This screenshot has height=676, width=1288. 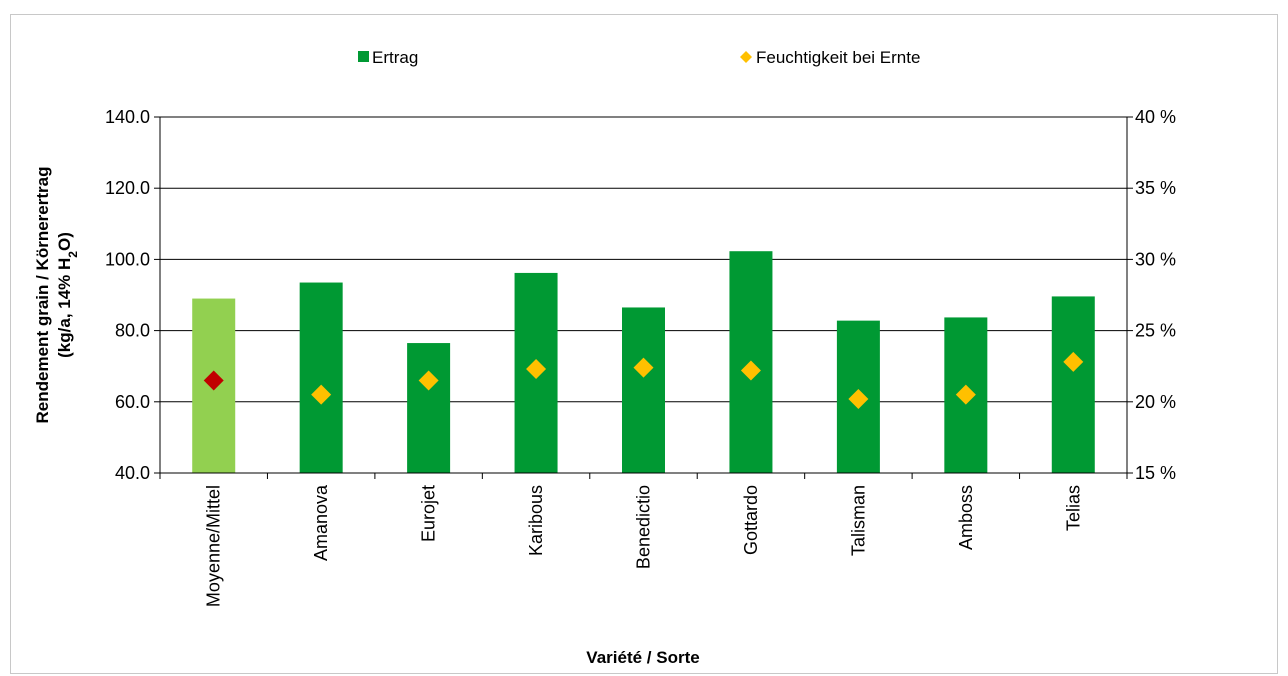 I want to click on x-tick-label: Talisman, so click(x=858, y=520).